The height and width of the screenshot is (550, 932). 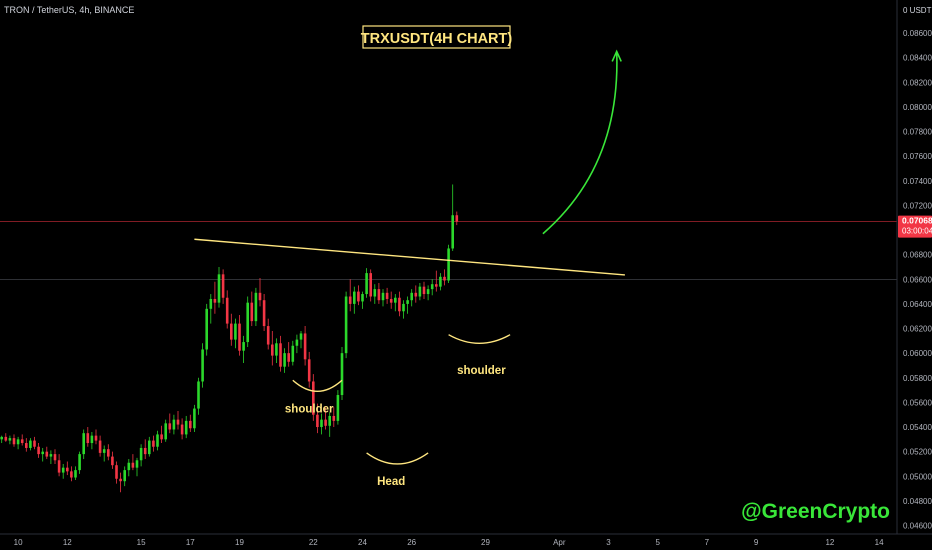 I want to click on neckline-trendline, so click(x=409, y=257).